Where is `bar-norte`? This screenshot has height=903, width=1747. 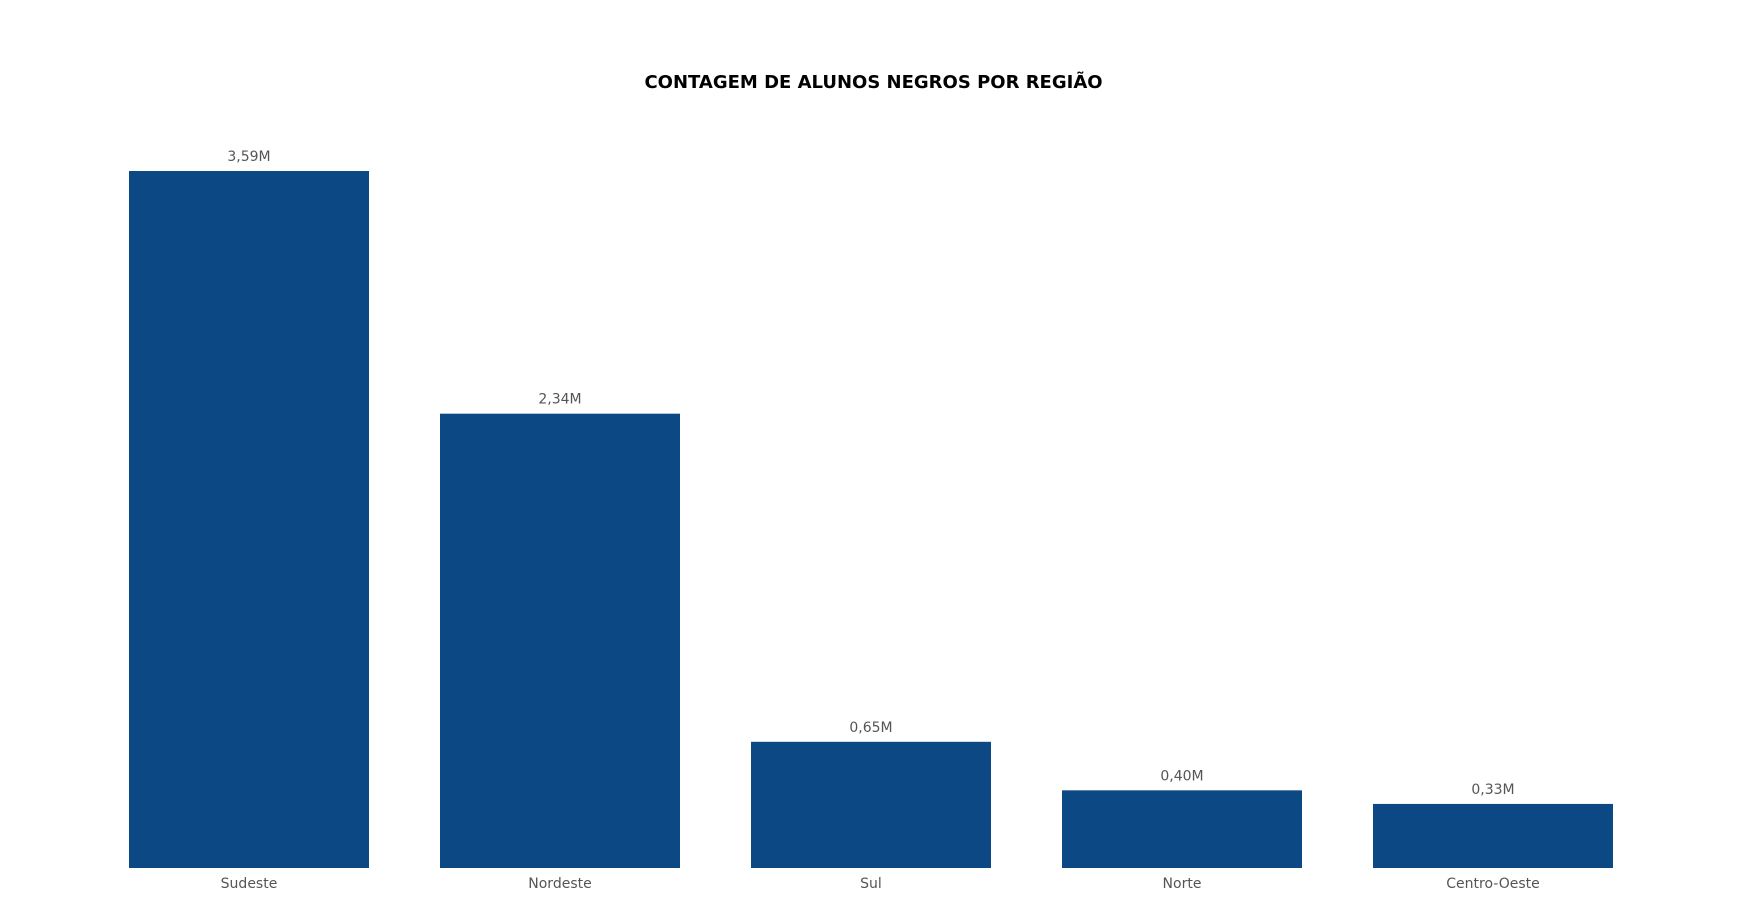
bar-norte is located at coordinates (1182, 829).